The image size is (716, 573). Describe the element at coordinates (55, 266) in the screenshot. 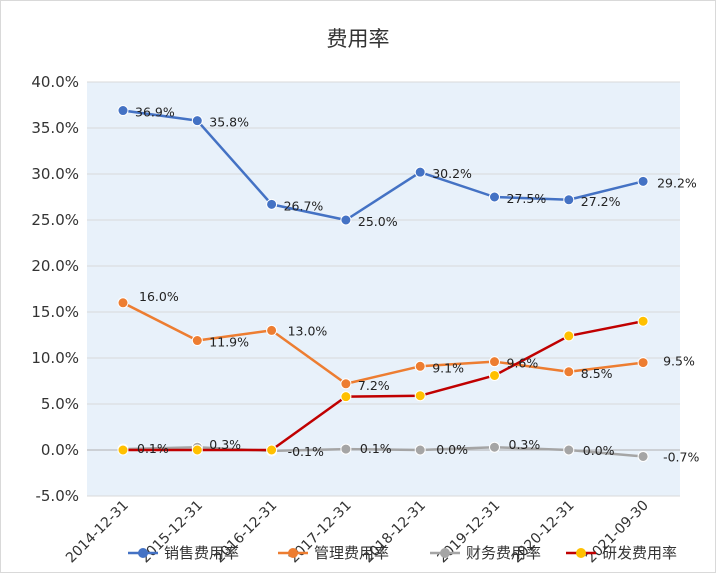

I see `y-tick-label: 20.0%` at that location.